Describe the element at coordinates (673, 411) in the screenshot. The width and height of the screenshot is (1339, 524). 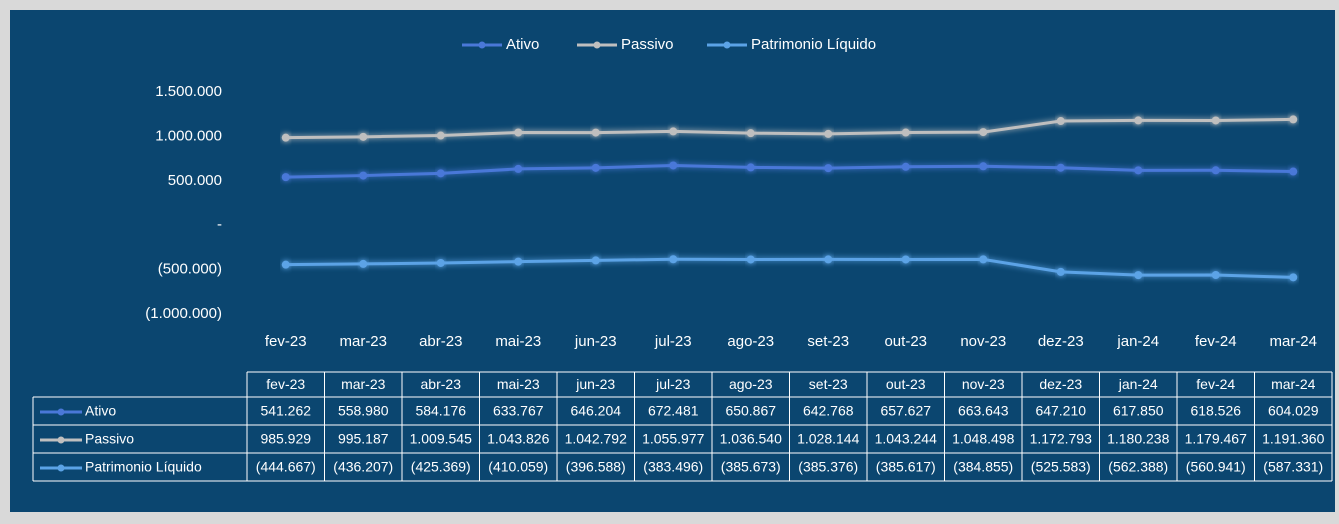
I see `table-cell: 672.481` at that location.